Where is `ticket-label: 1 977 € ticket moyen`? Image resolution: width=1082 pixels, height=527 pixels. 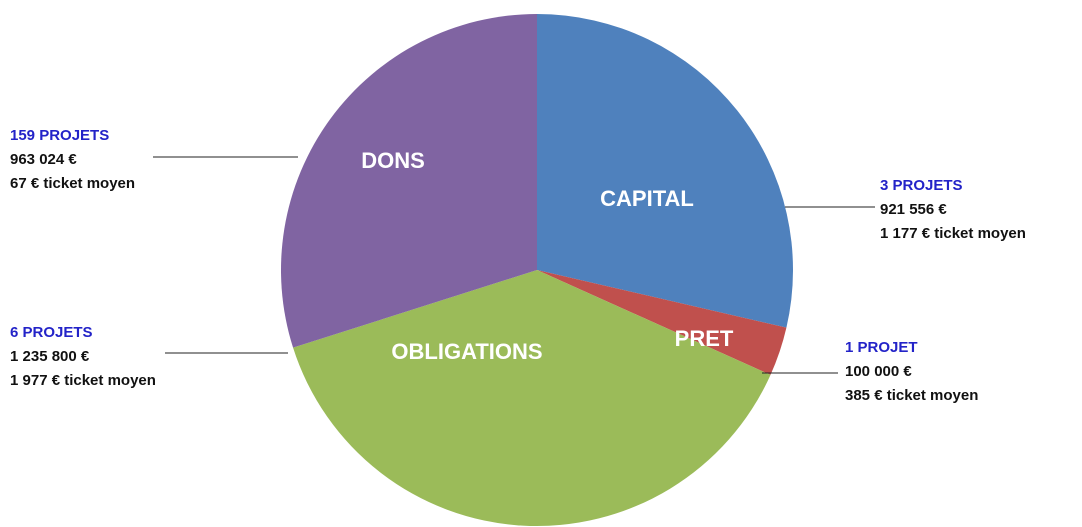
ticket-label: 1 977 € ticket moyen is located at coordinates (83, 380).